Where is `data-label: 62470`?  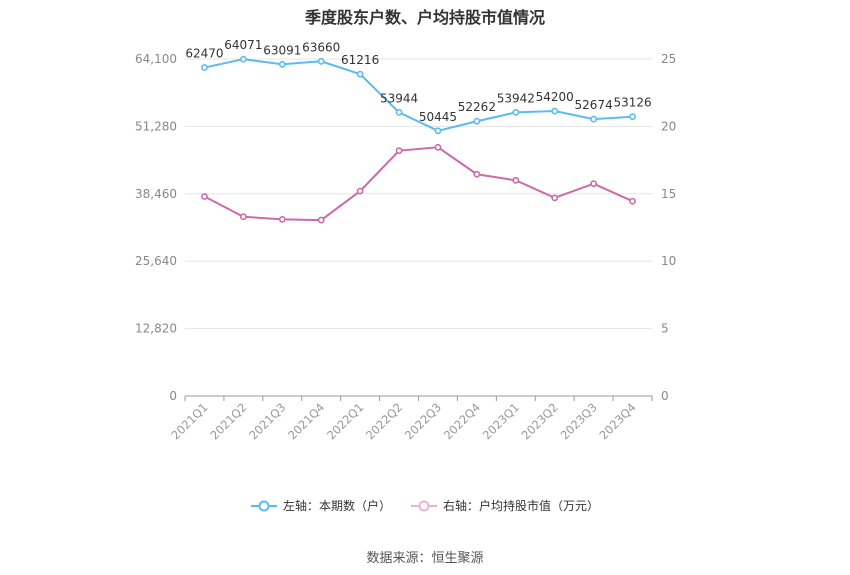 data-label: 62470 is located at coordinates (204, 54).